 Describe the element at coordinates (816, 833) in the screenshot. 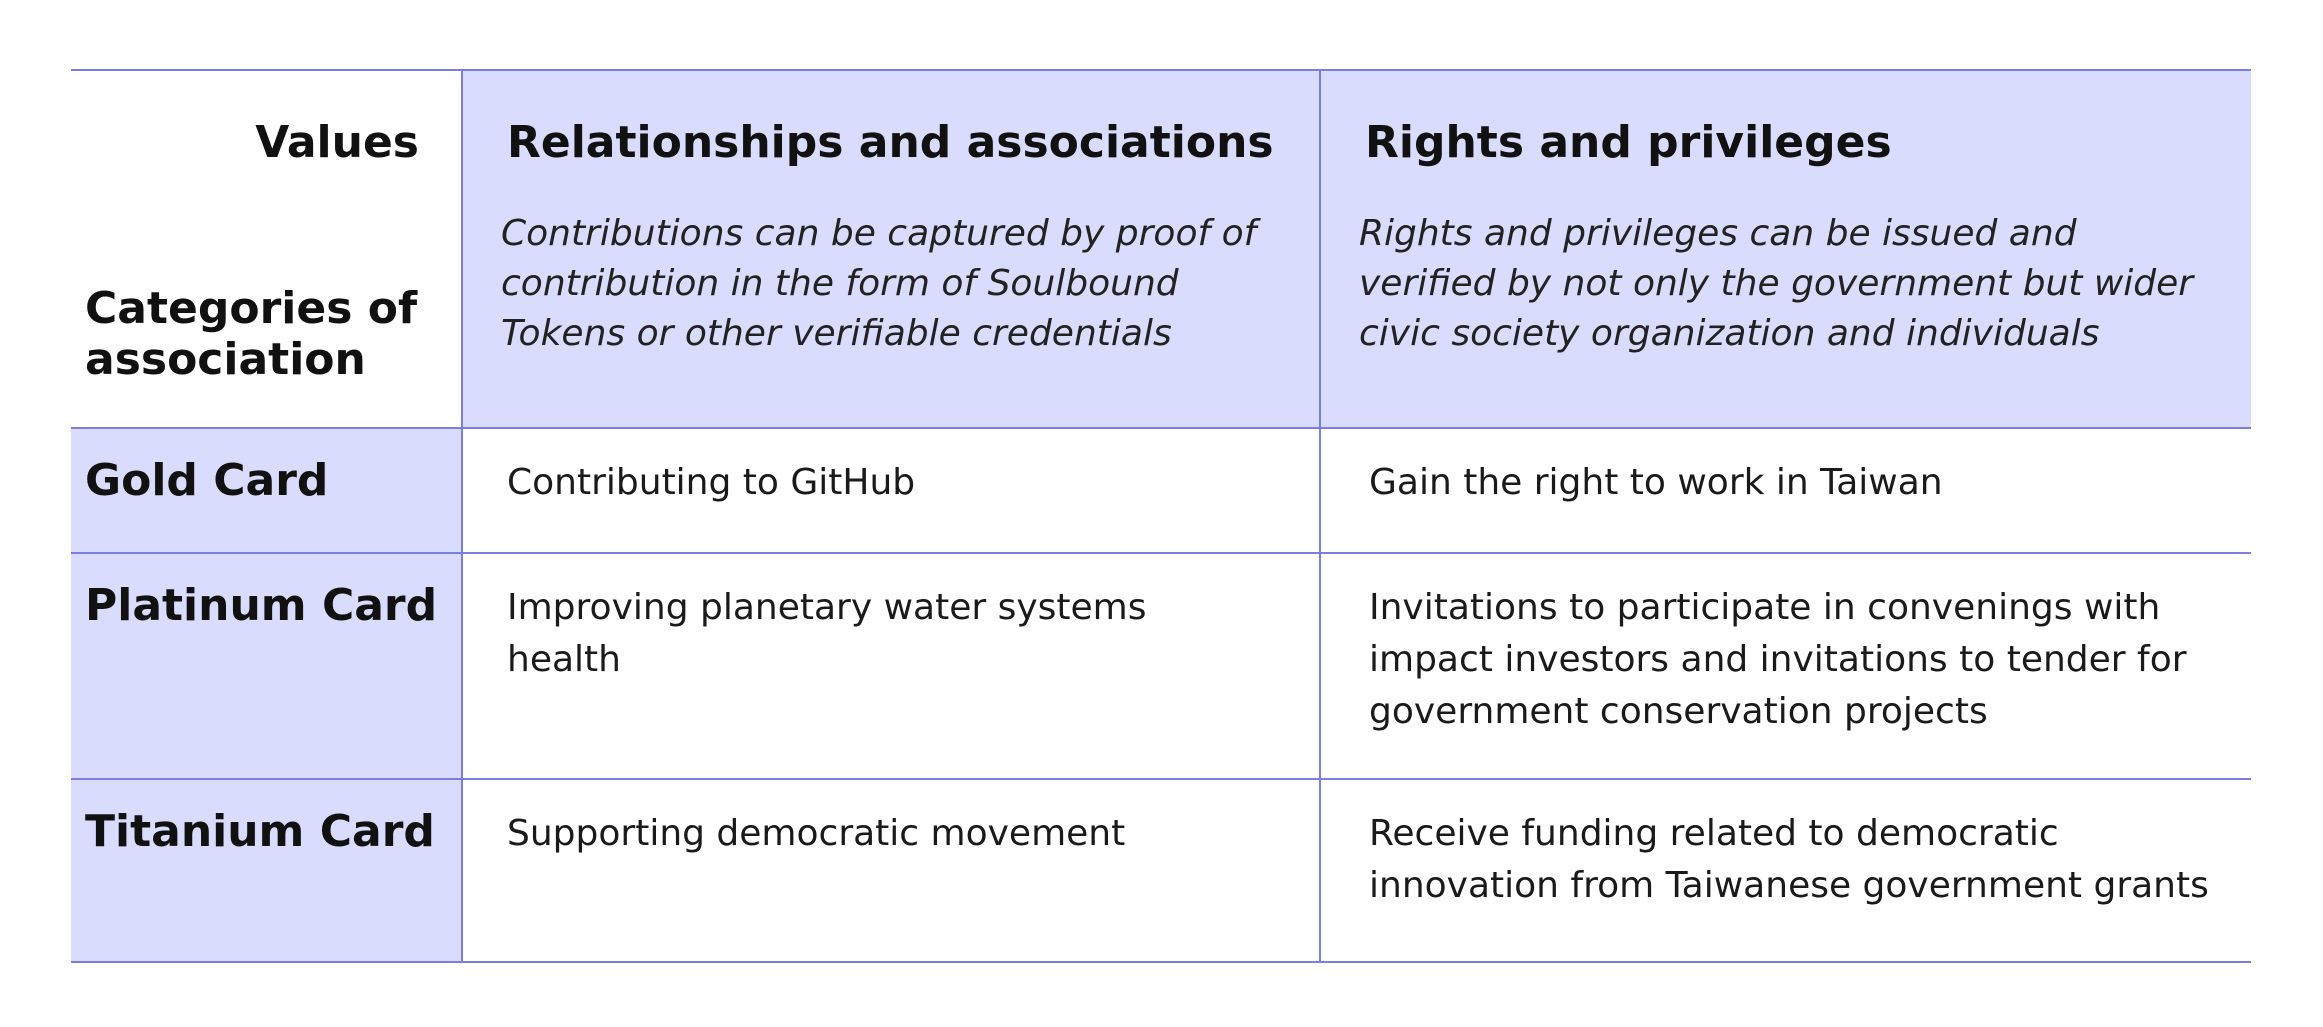

I see `relationships-text: Supporting democratic movement` at that location.